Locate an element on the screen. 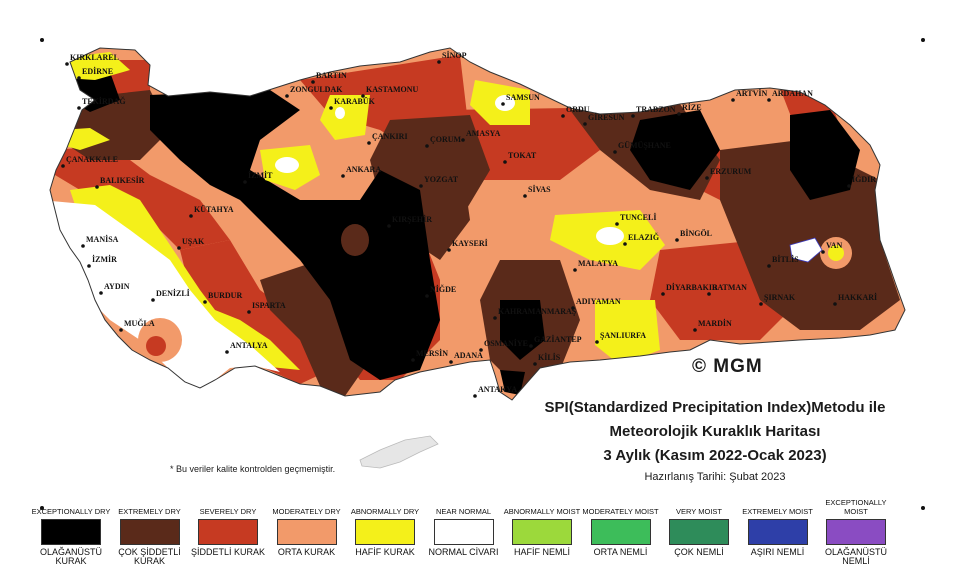  city-label: ELAZIĞ is located at coordinates (643, 237).